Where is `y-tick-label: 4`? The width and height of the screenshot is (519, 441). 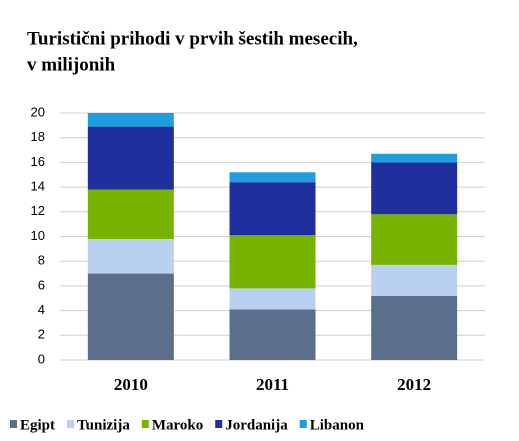
y-tick-label: 4 is located at coordinates (41, 309).